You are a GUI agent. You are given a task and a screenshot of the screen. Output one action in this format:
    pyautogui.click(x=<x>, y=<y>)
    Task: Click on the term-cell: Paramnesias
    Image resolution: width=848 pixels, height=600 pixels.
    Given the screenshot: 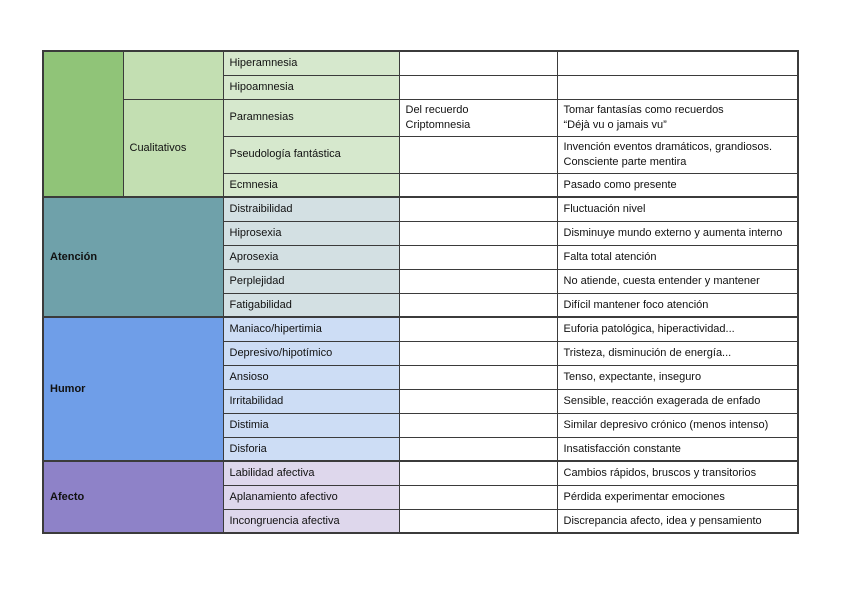 What is the action you would take?
    pyautogui.click(x=311, y=117)
    